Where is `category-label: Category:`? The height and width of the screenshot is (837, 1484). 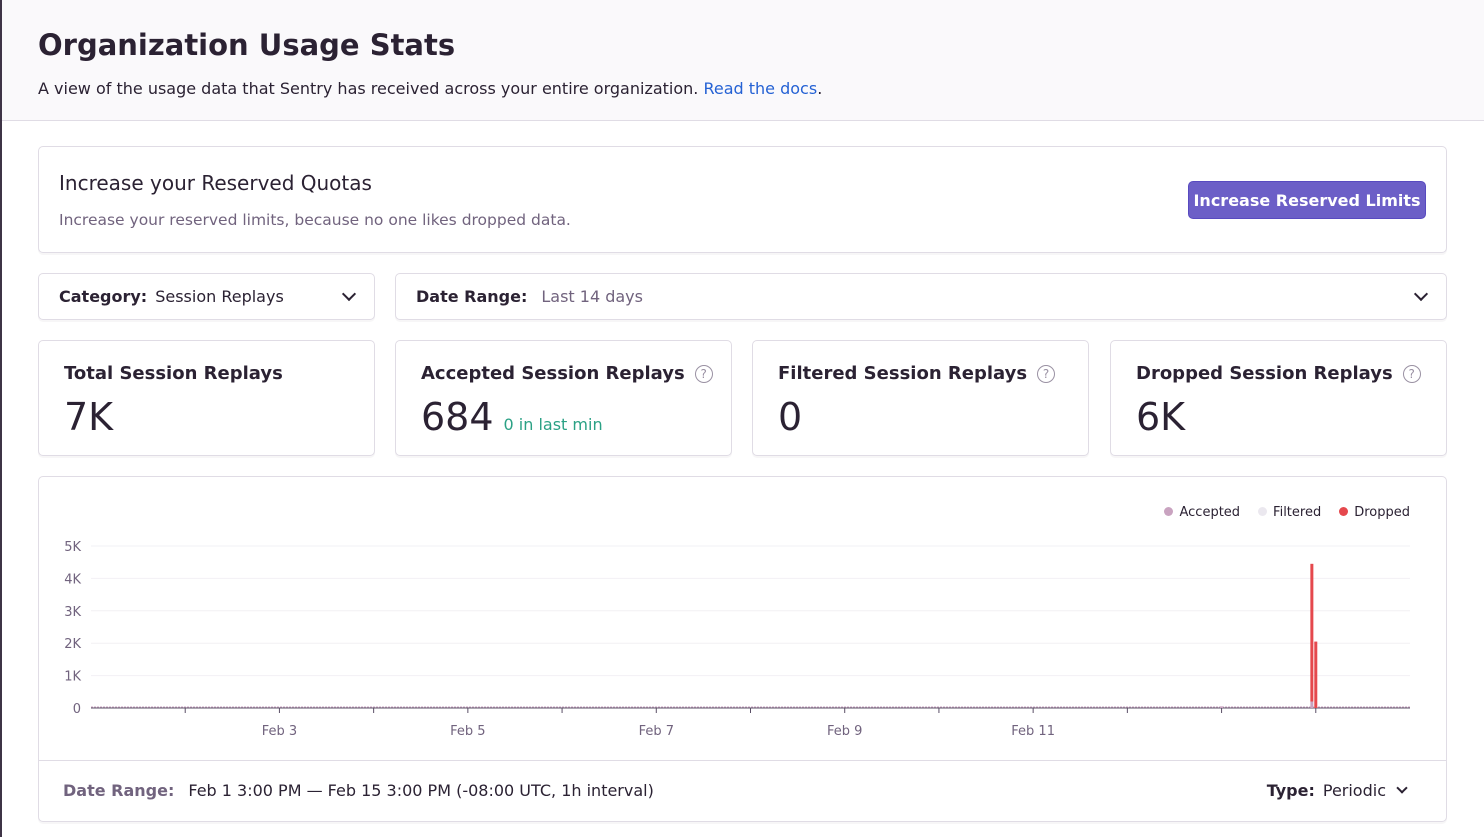 category-label: Category: is located at coordinates (103, 296).